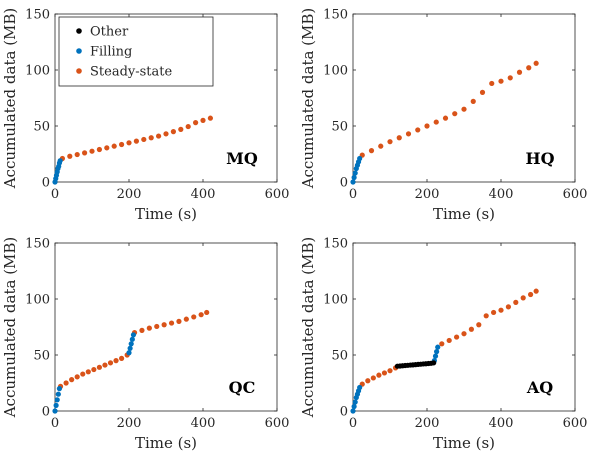 This screenshot has height=466, width=598. Describe the element at coordinates (539, 158) in the screenshot. I see `panel-label: HQ` at that location.